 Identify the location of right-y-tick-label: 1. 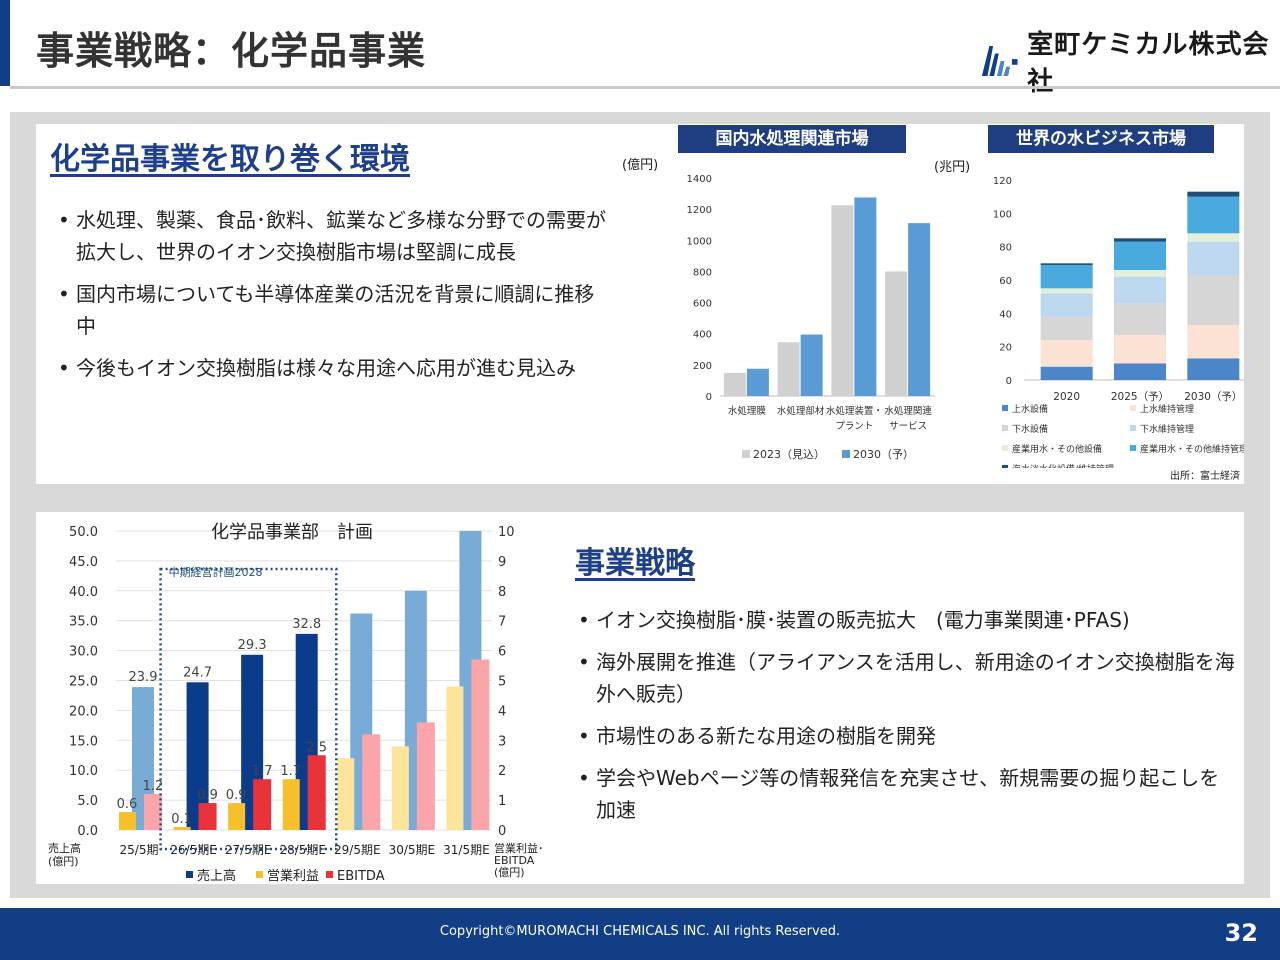
(502, 801).